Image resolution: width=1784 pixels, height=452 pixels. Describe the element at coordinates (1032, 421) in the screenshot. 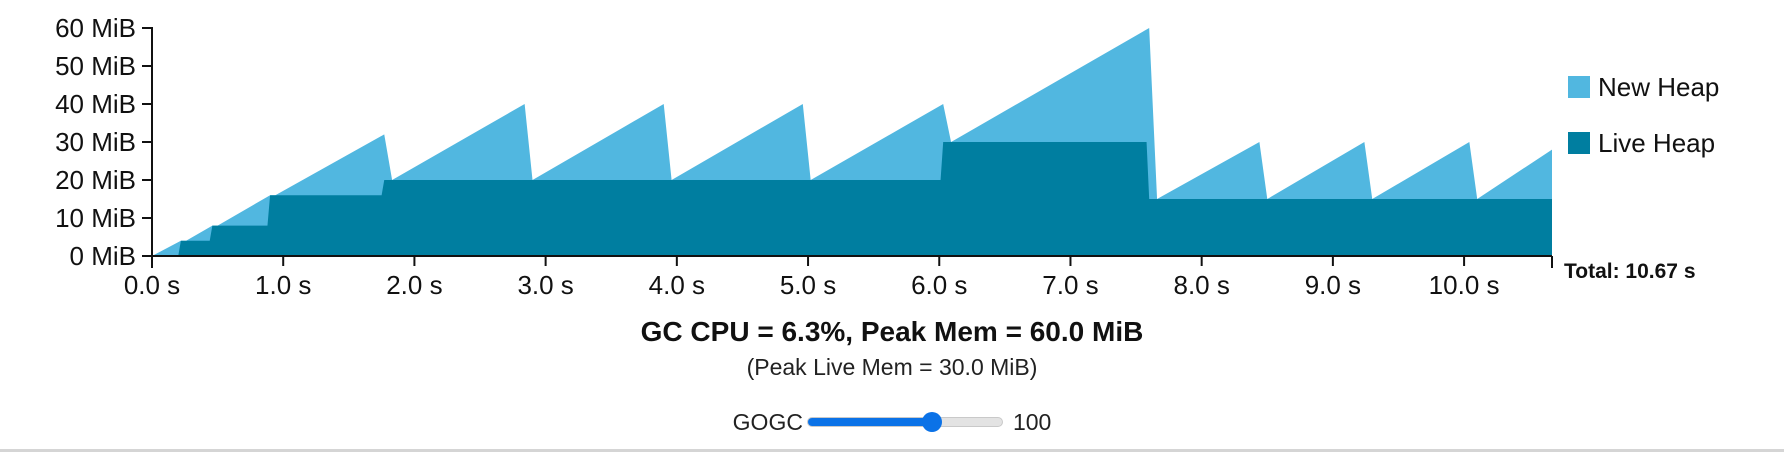

I see `gogc-value: 100` at that location.